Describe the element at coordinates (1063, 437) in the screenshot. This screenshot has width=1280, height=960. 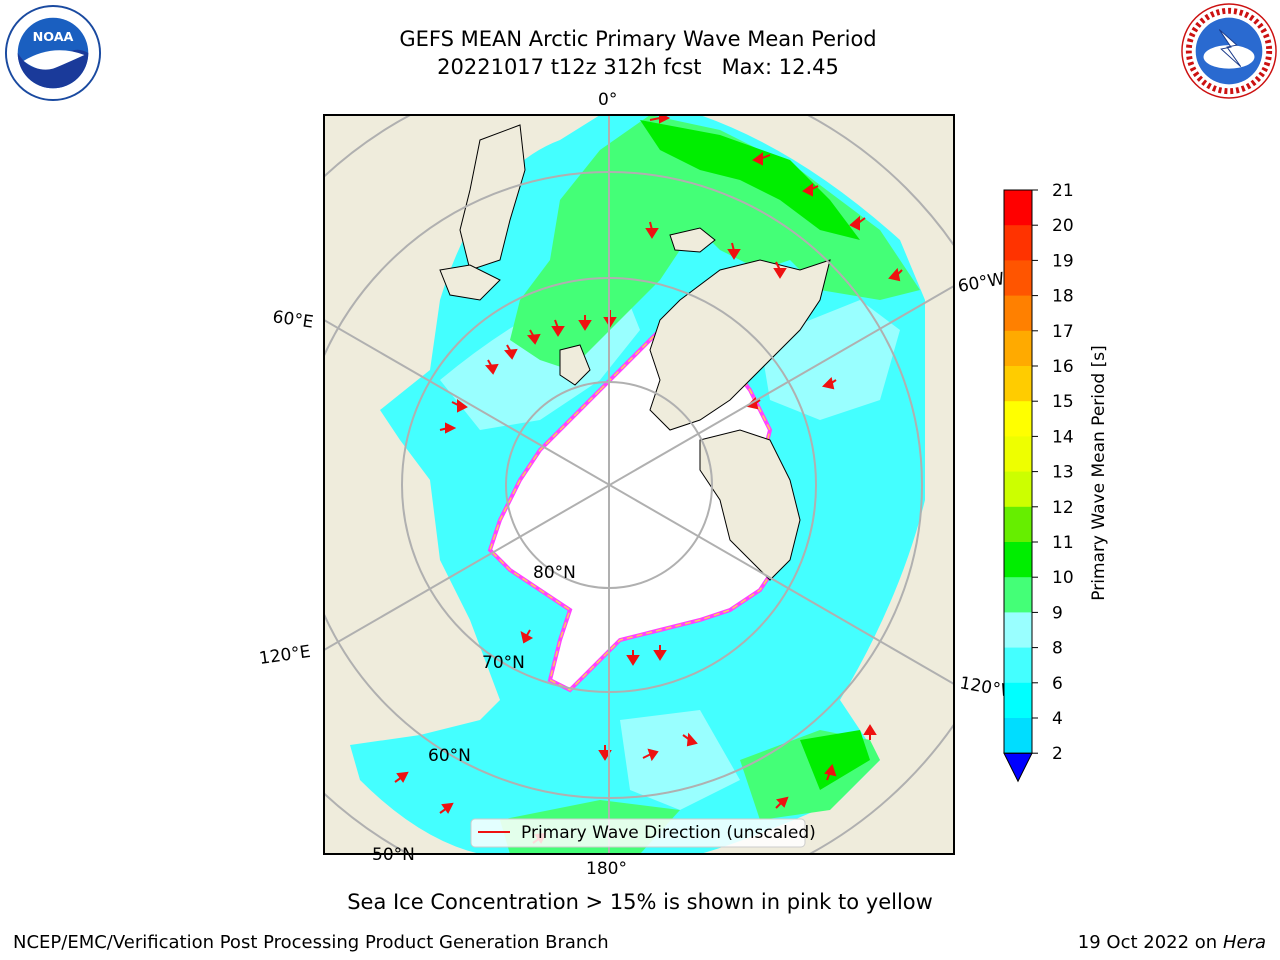
I see `colorbar-tick-label: 14` at that location.